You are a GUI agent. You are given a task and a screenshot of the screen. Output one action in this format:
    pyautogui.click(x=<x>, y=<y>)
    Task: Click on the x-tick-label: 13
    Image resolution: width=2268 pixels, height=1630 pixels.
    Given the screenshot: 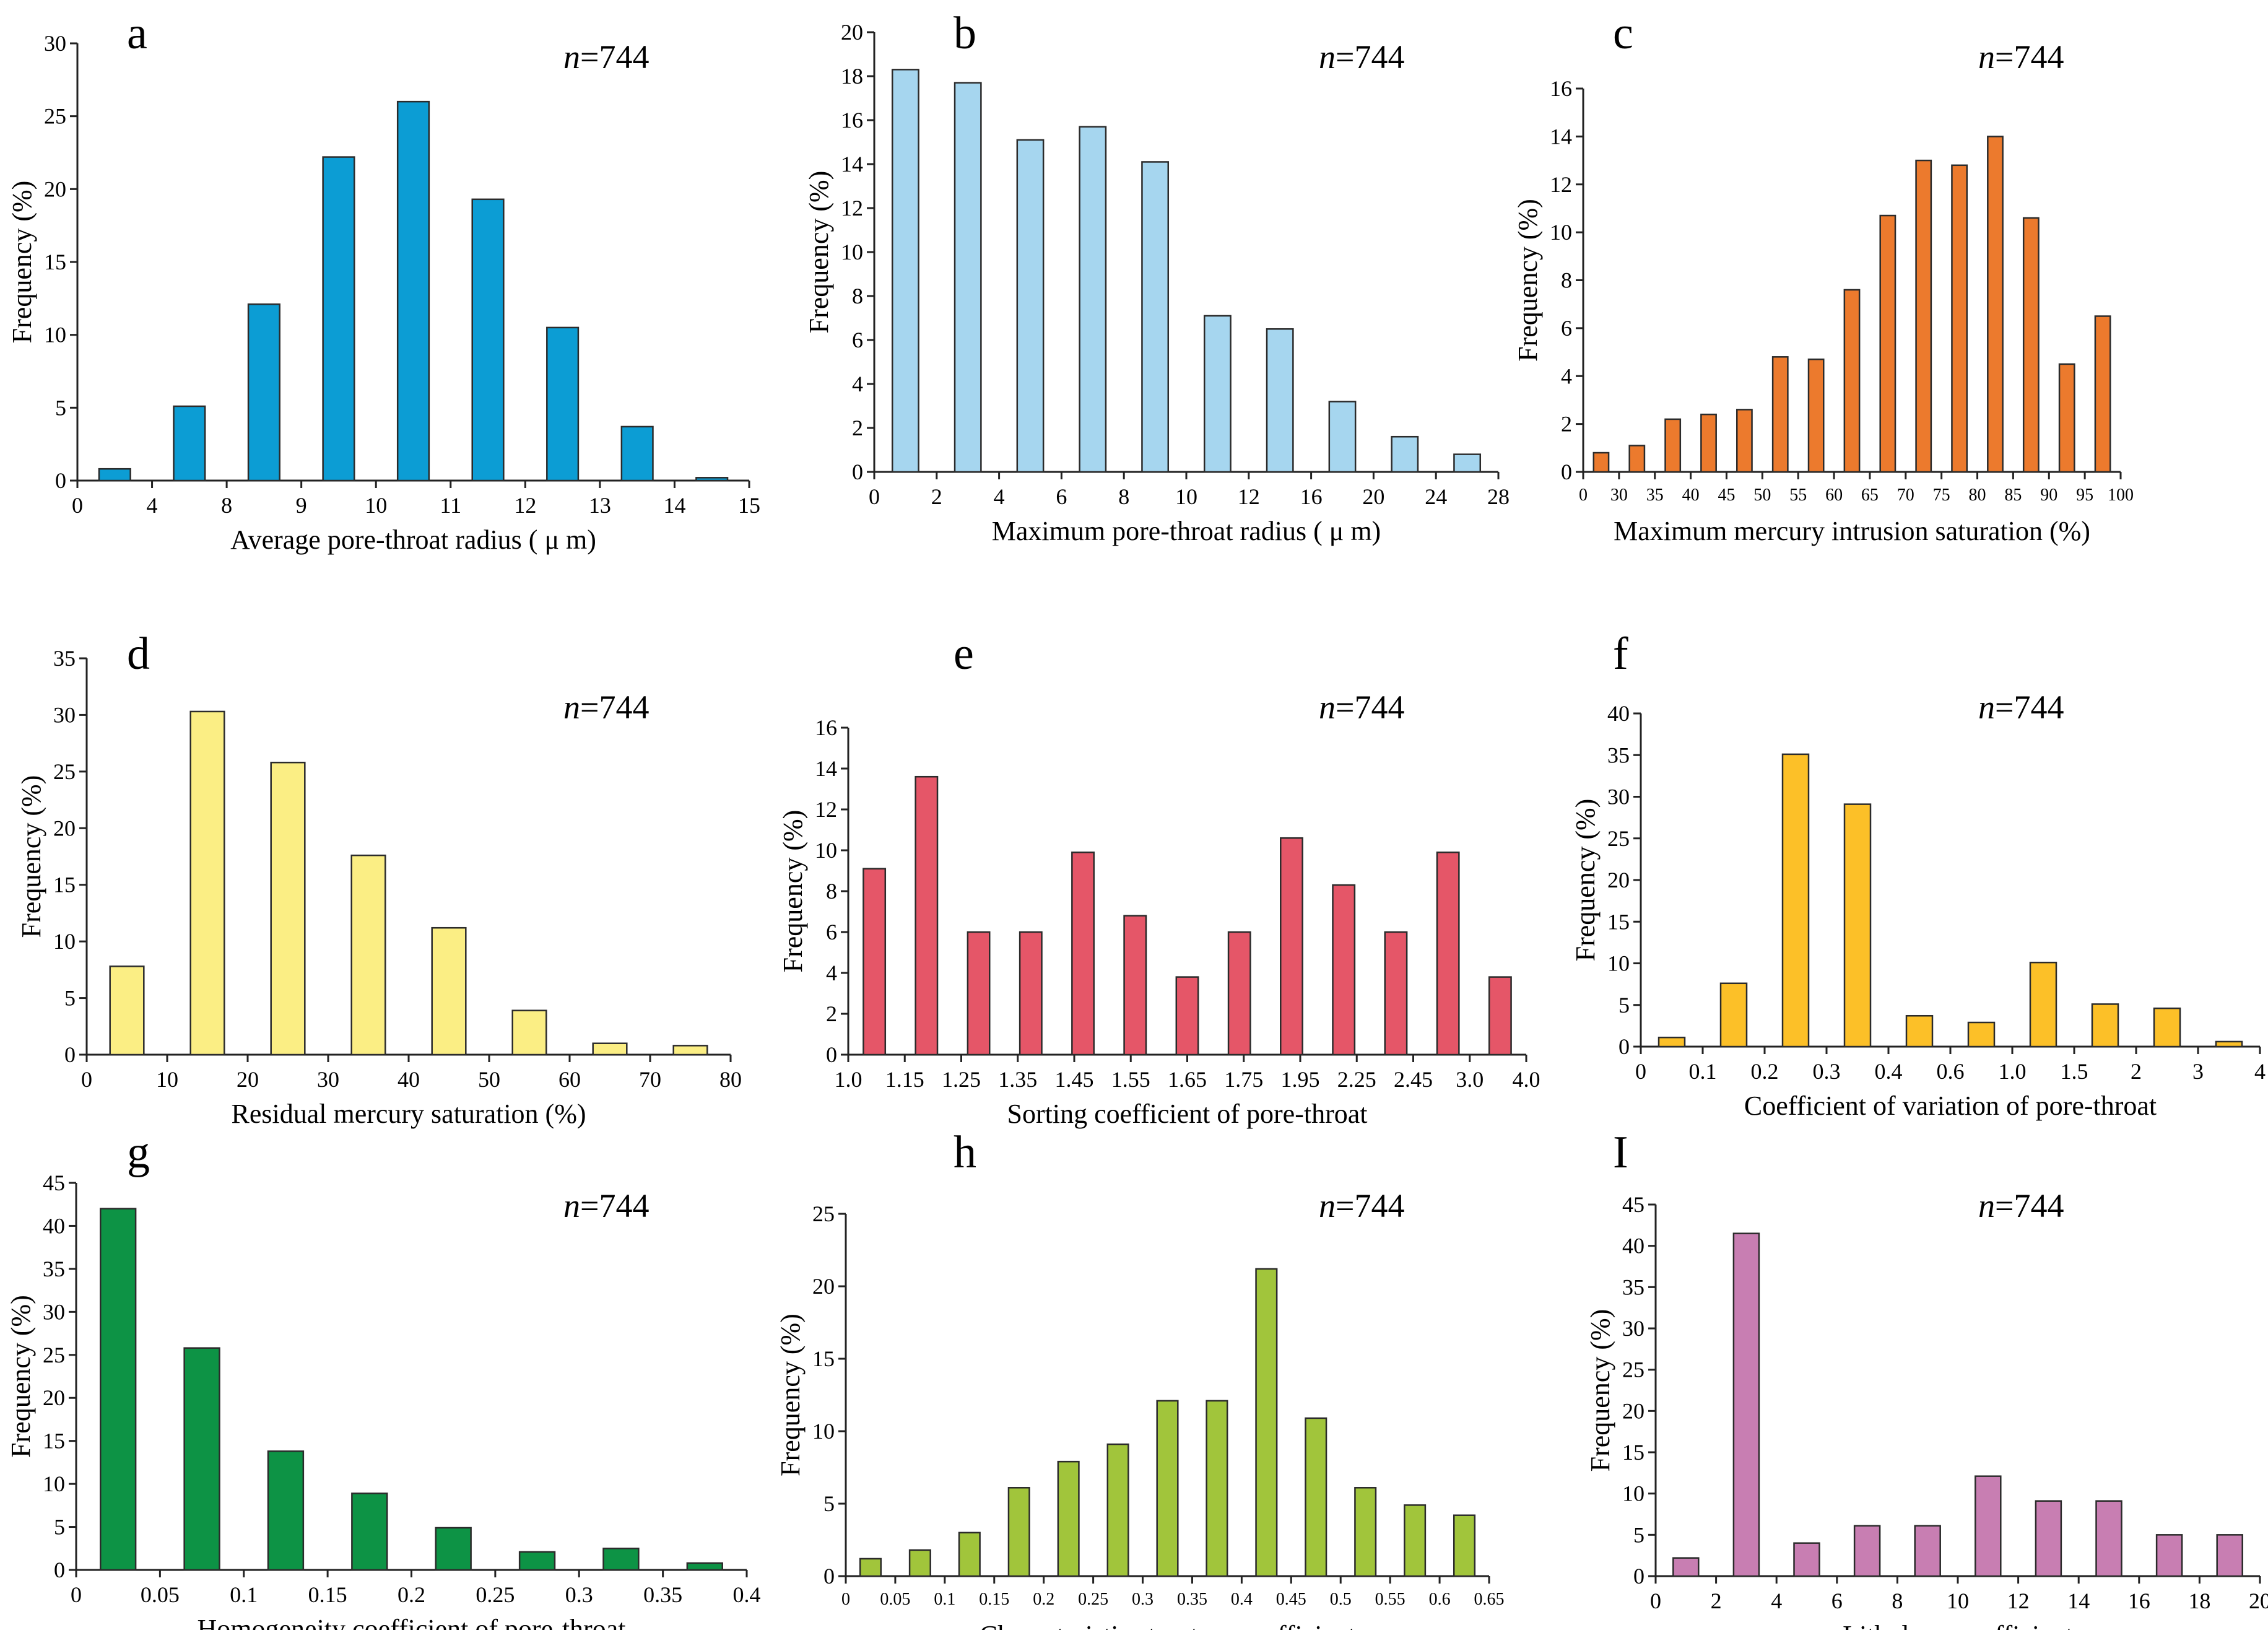 What is the action you would take?
    pyautogui.click(x=600, y=505)
    